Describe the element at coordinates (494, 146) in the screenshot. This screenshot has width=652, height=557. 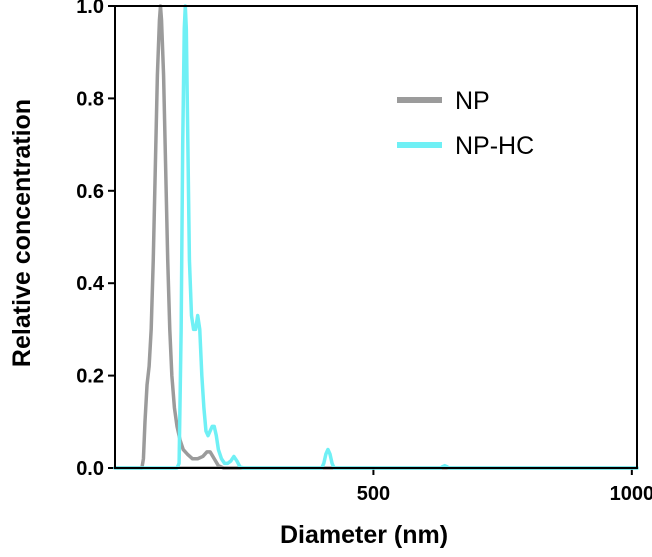
I see `legend-label: NP-HC` at that location.